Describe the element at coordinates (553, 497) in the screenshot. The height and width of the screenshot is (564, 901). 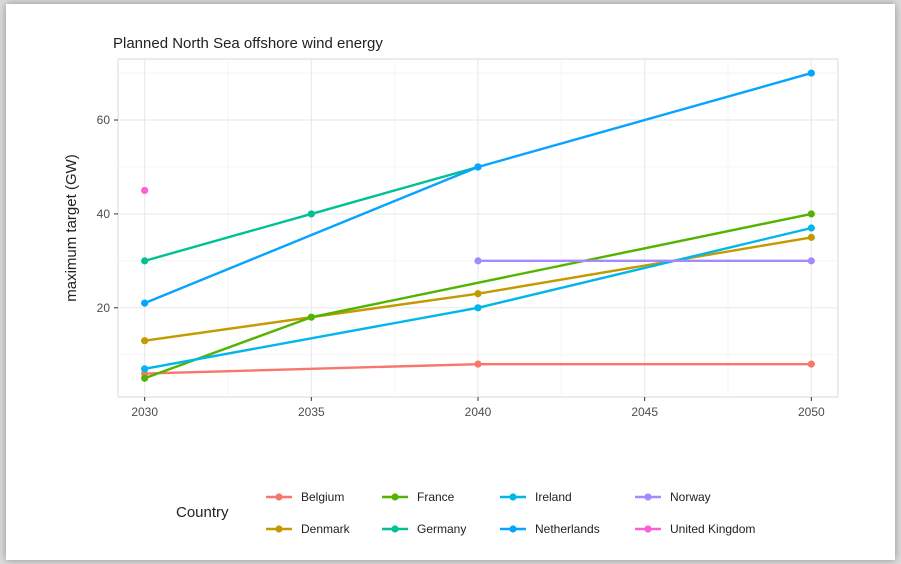
I see `legend-label: Ireland` at that location.